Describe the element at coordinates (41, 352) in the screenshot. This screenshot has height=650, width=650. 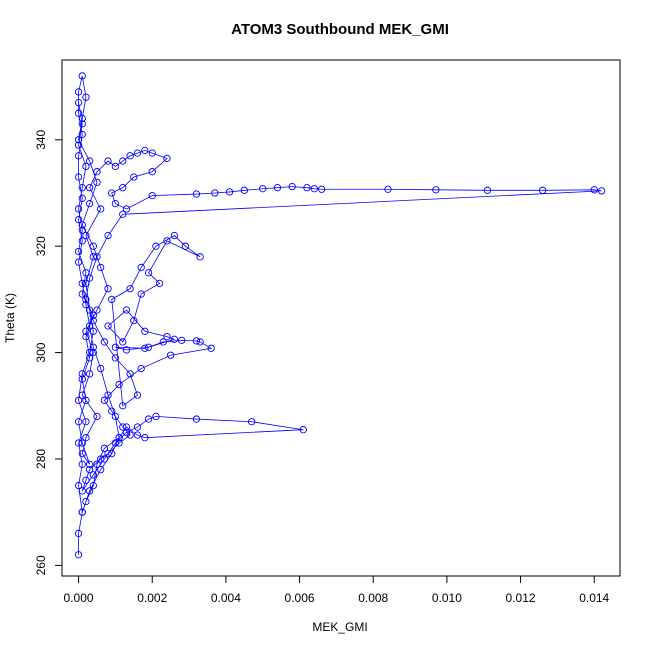
I see `y-tick-label: 300` at that location.